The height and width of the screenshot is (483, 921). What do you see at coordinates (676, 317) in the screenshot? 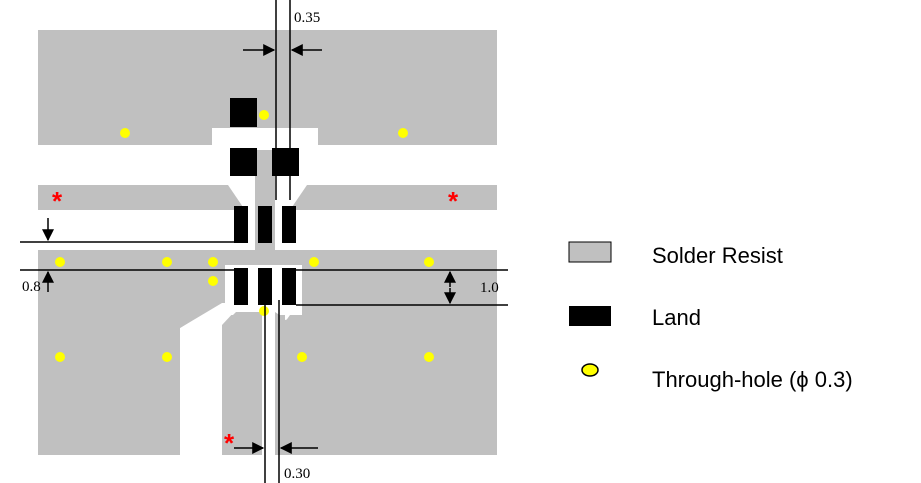
I see `legend-label-land: Land` at bounding box center [676, 317].